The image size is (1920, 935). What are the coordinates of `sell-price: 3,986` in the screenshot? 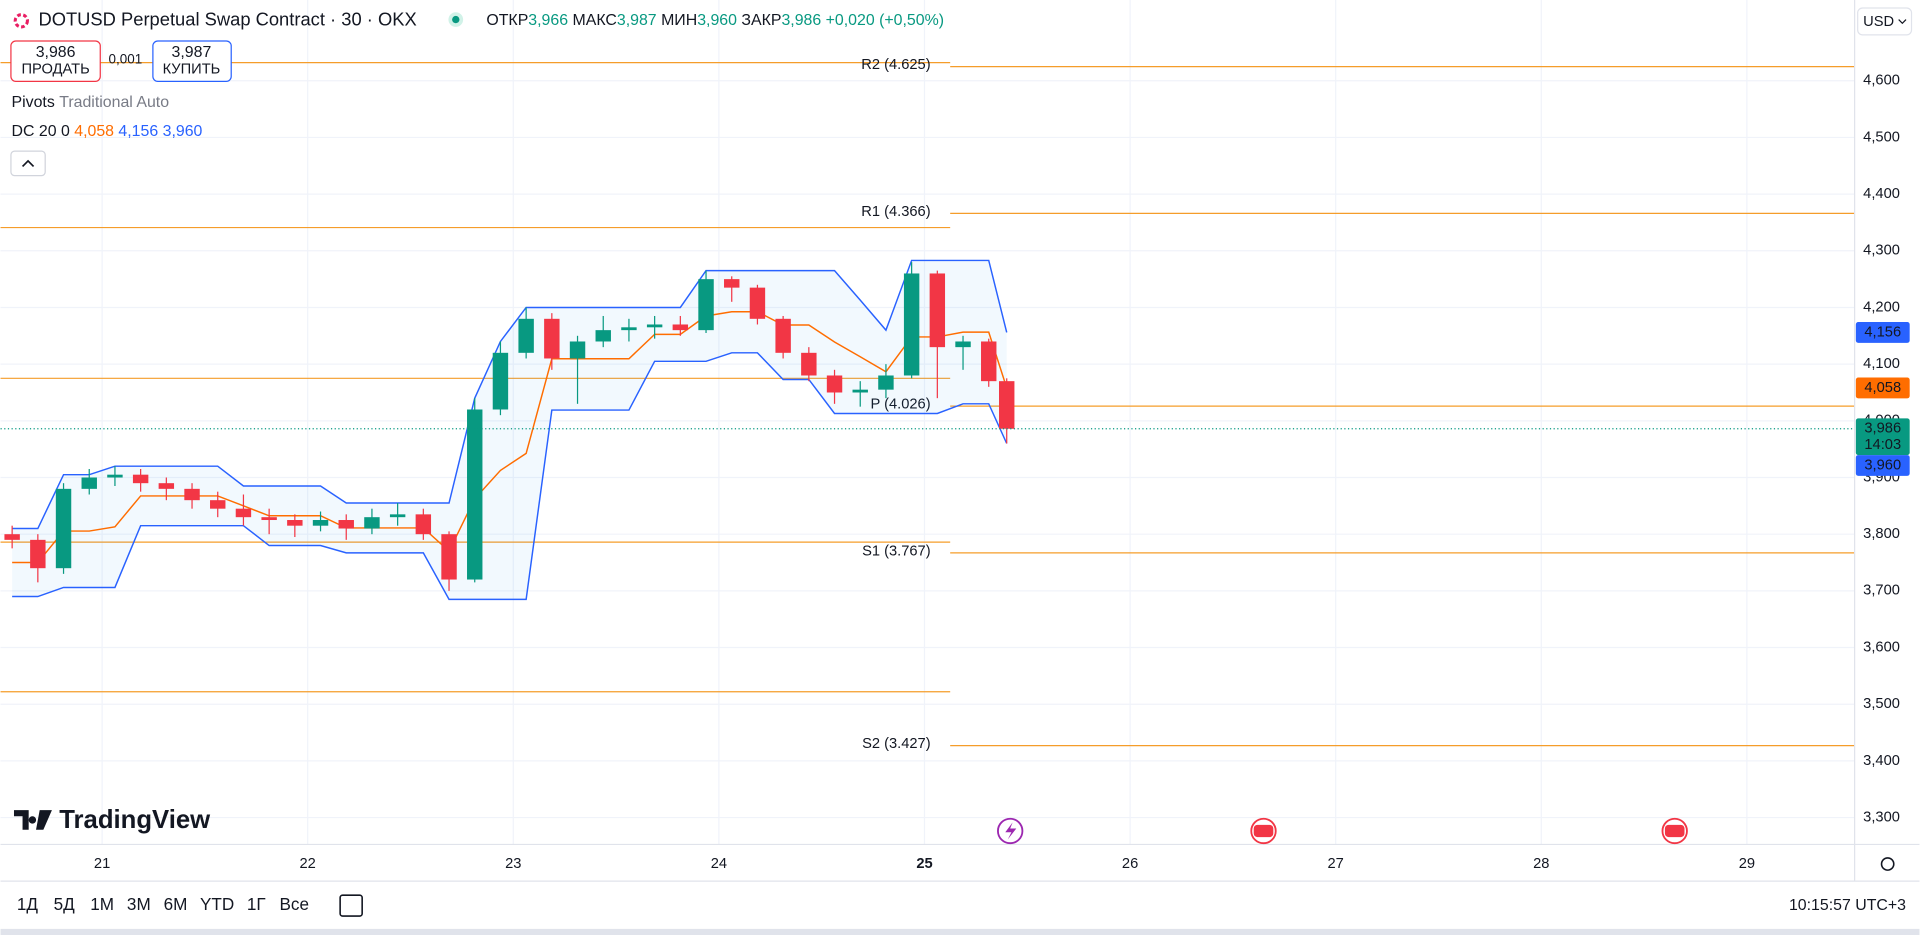 It's located at (56, 52).